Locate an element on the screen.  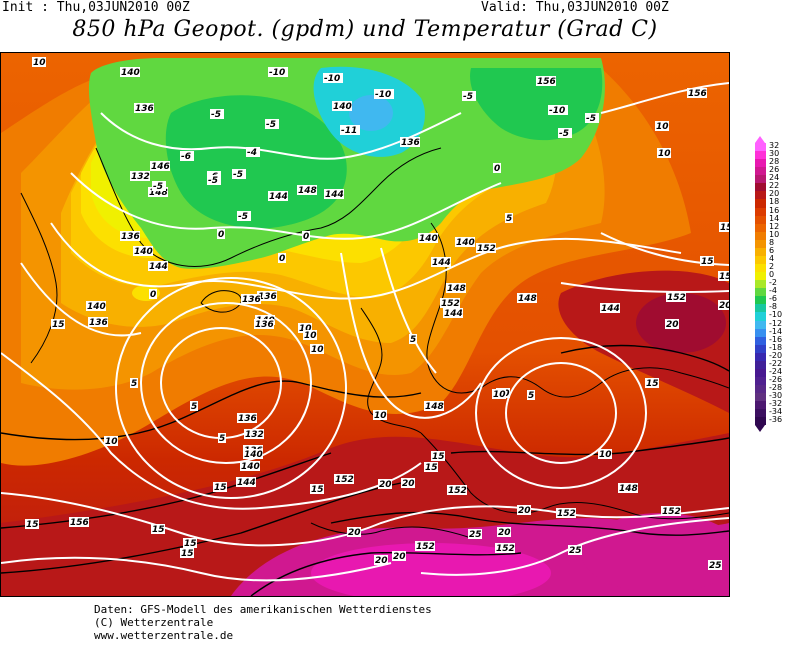
legend-label: -12 is located at coordinates (776, 323).